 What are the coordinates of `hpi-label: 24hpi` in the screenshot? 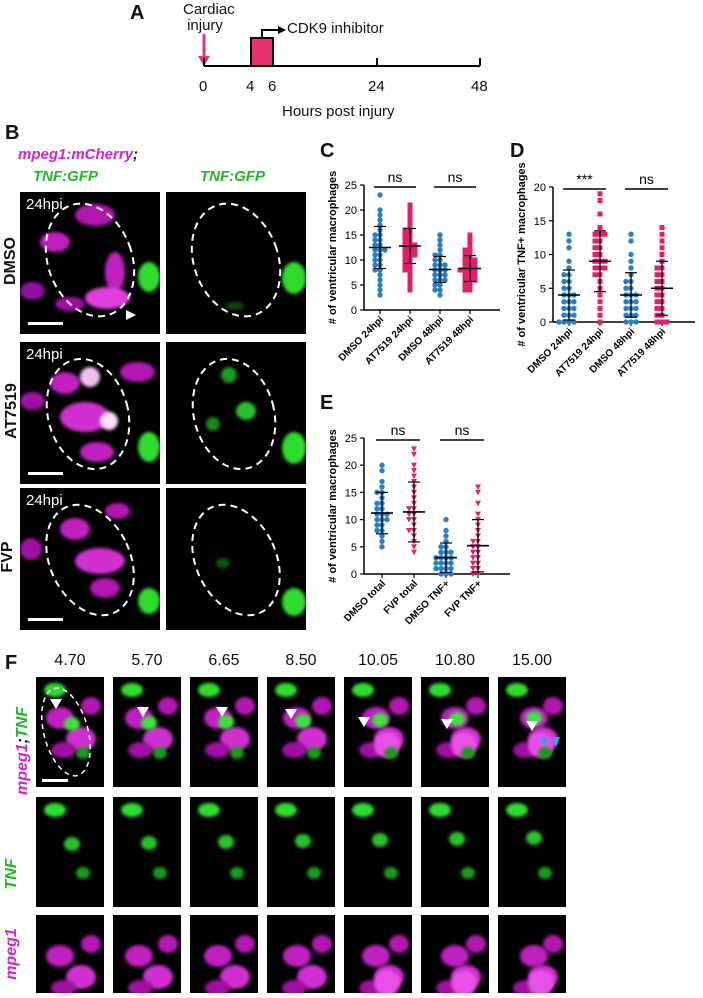 It's located at (44, 354).